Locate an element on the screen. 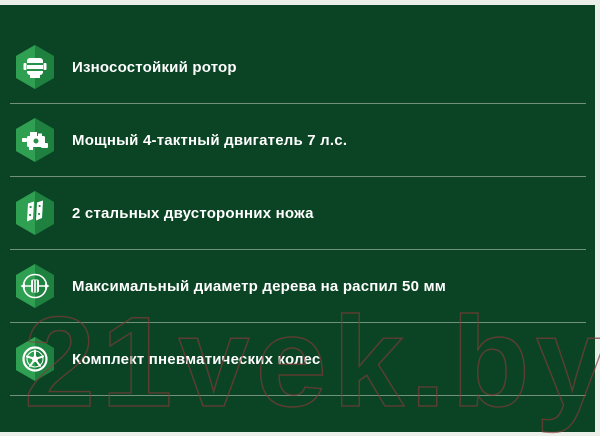  blades-icon is located at coordinates (35, 213).